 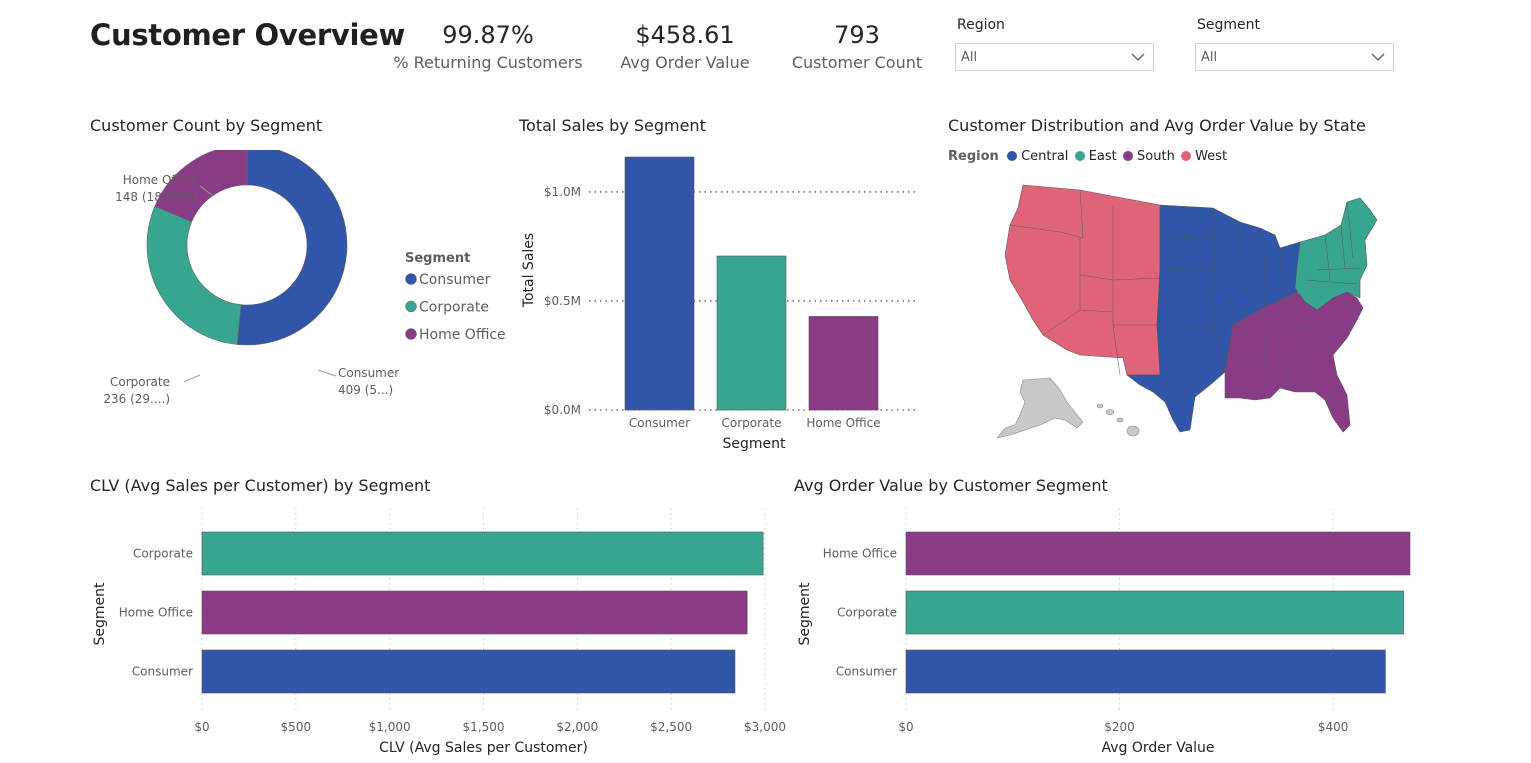 I want to click on kpi-value: $458.61, so click(x=685, y=35).